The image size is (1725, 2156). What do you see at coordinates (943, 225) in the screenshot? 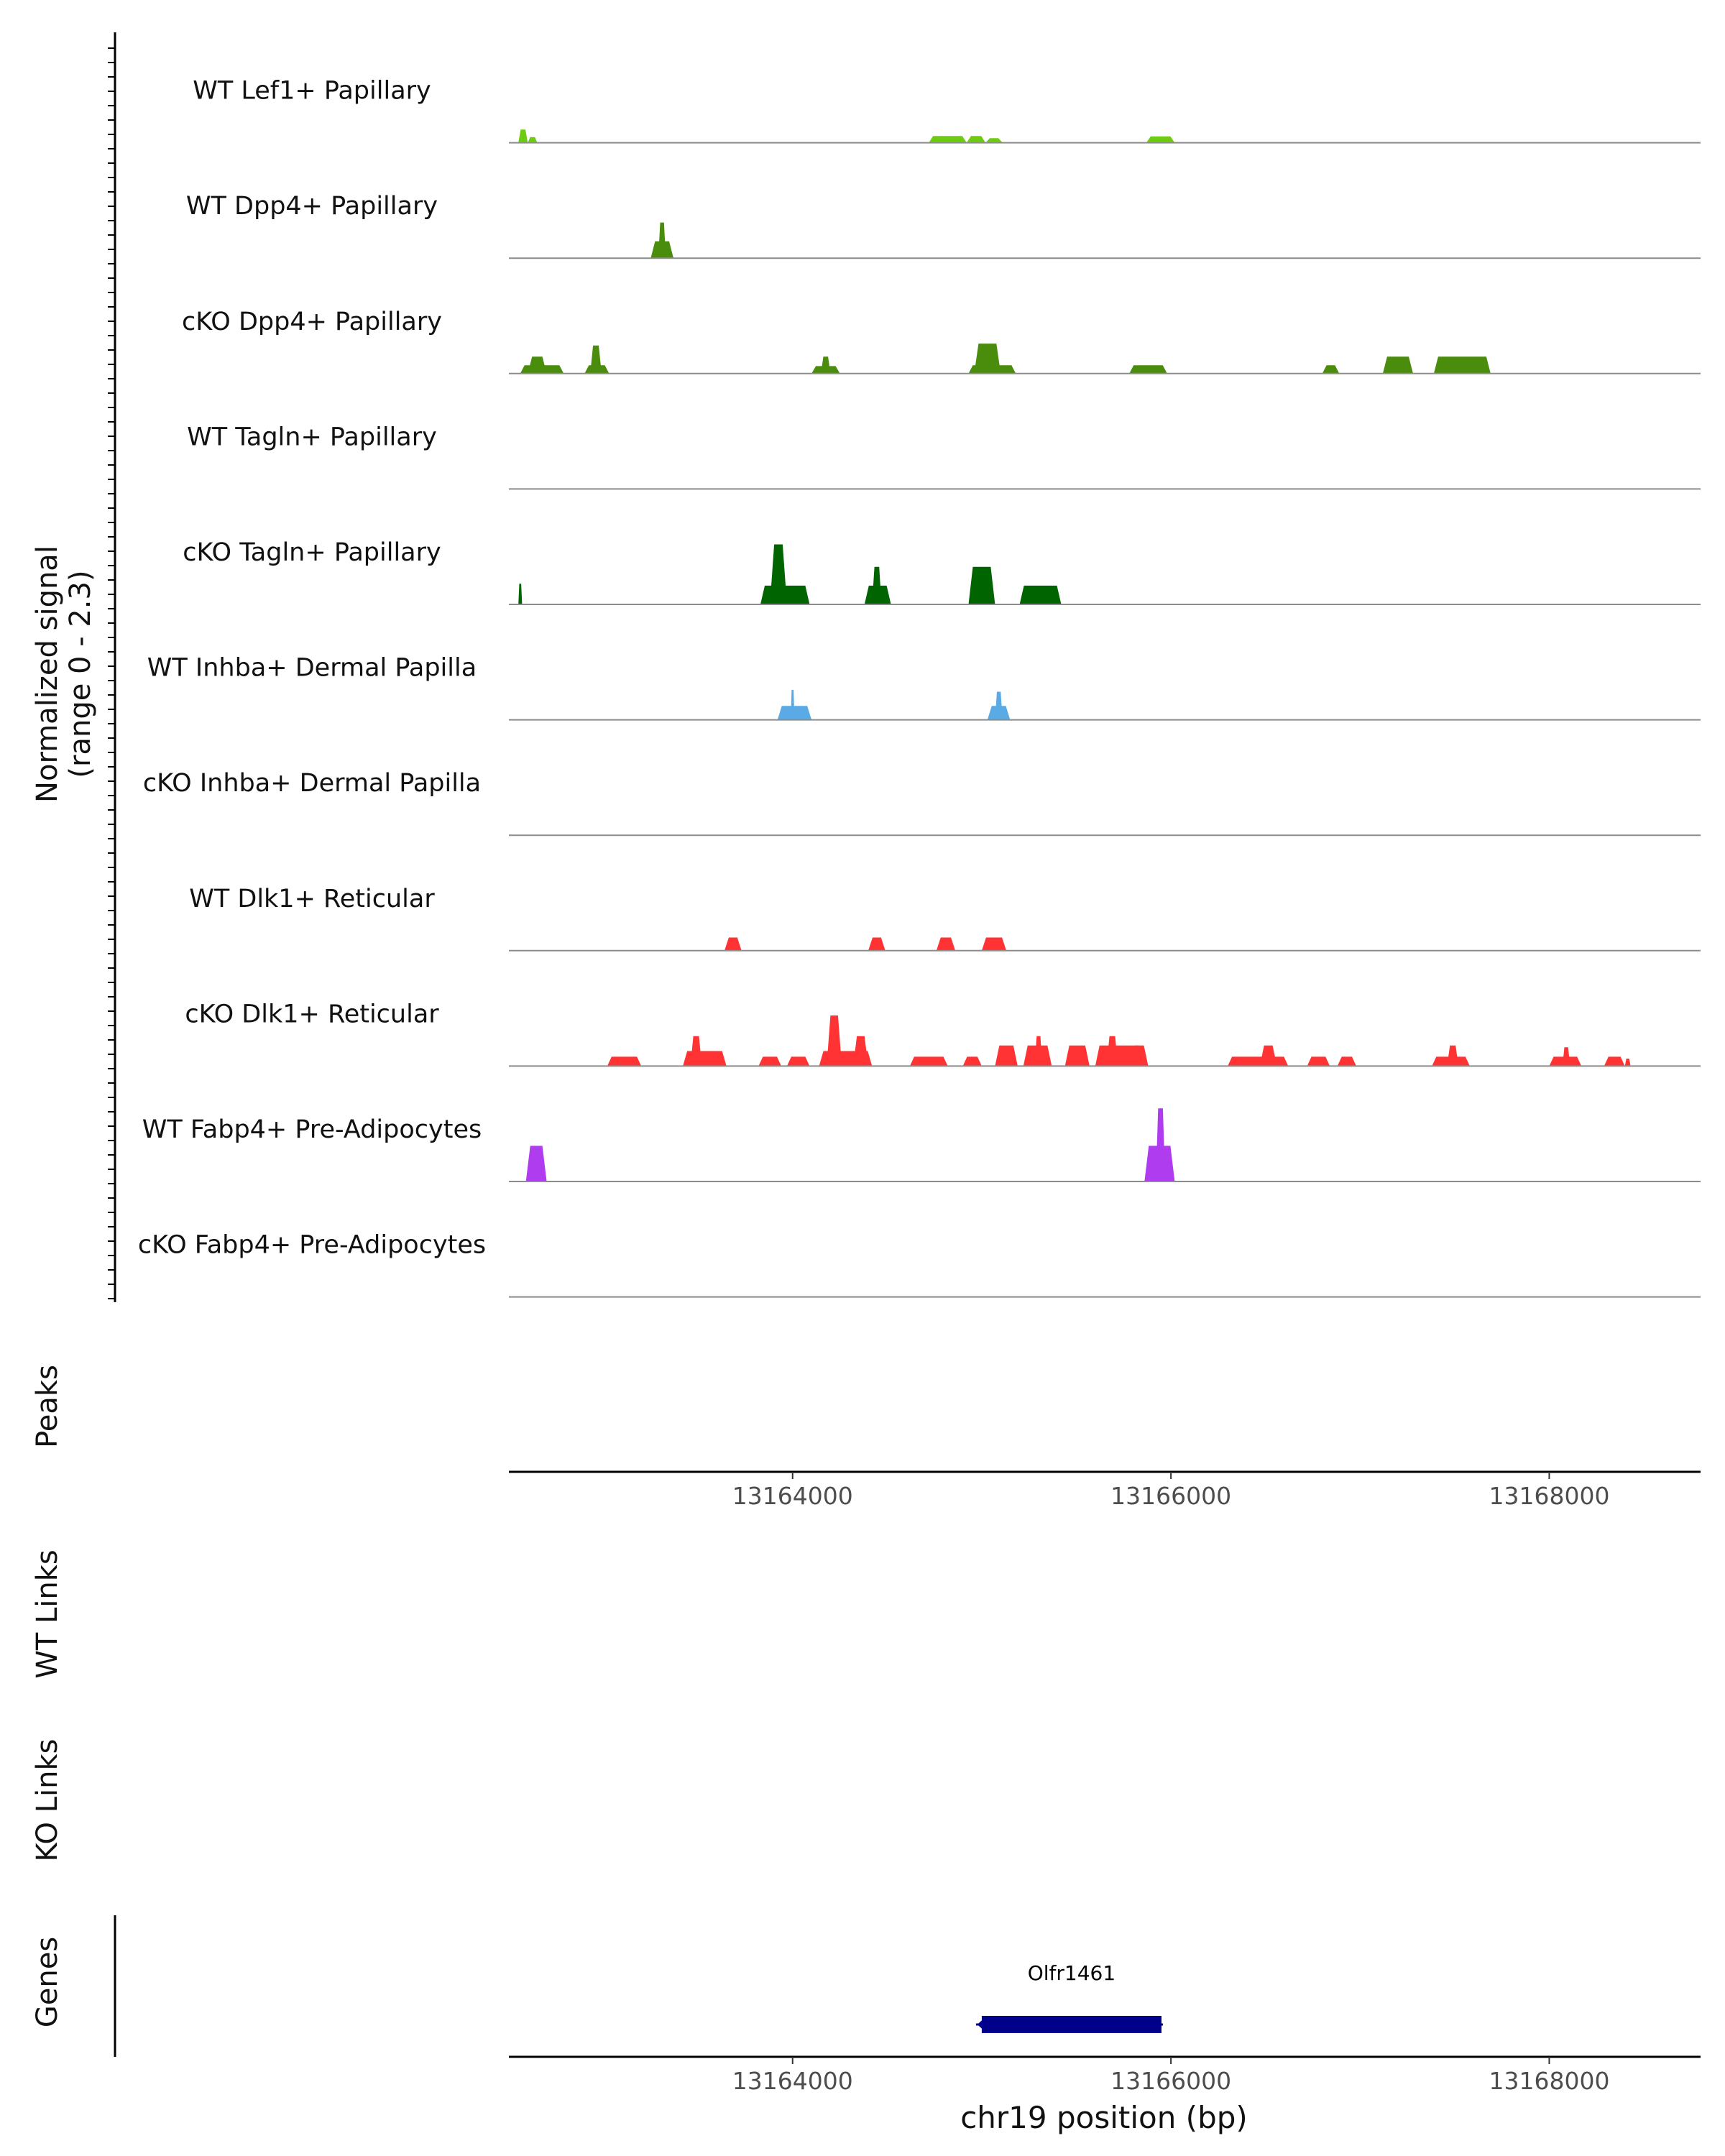
I see `track-wt-dpp4-papillary: WT Dpp4+ Papillary` at bounding box center [943, 225].